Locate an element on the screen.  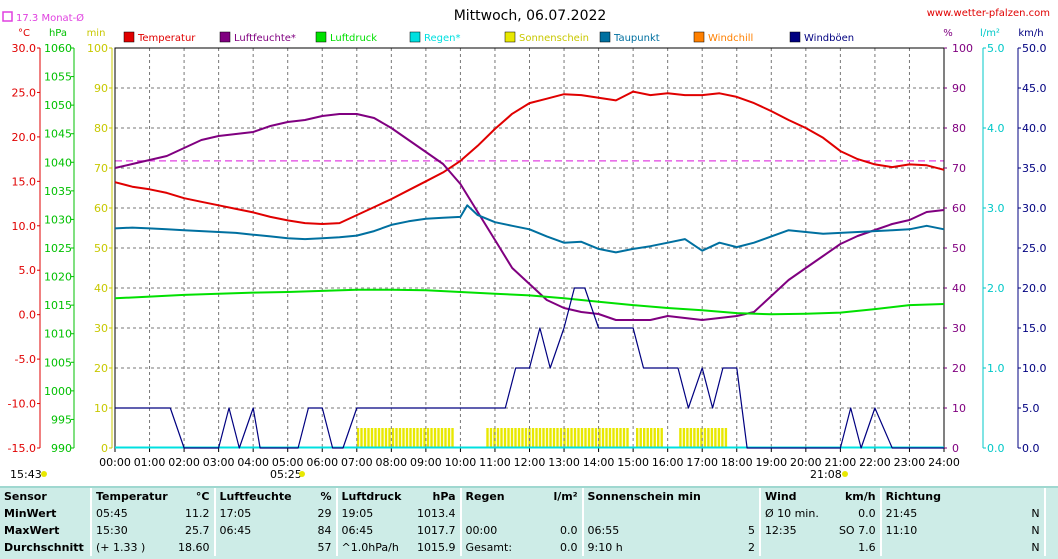
x-tick-label: 15:00 is located at coordinates (633, 462).